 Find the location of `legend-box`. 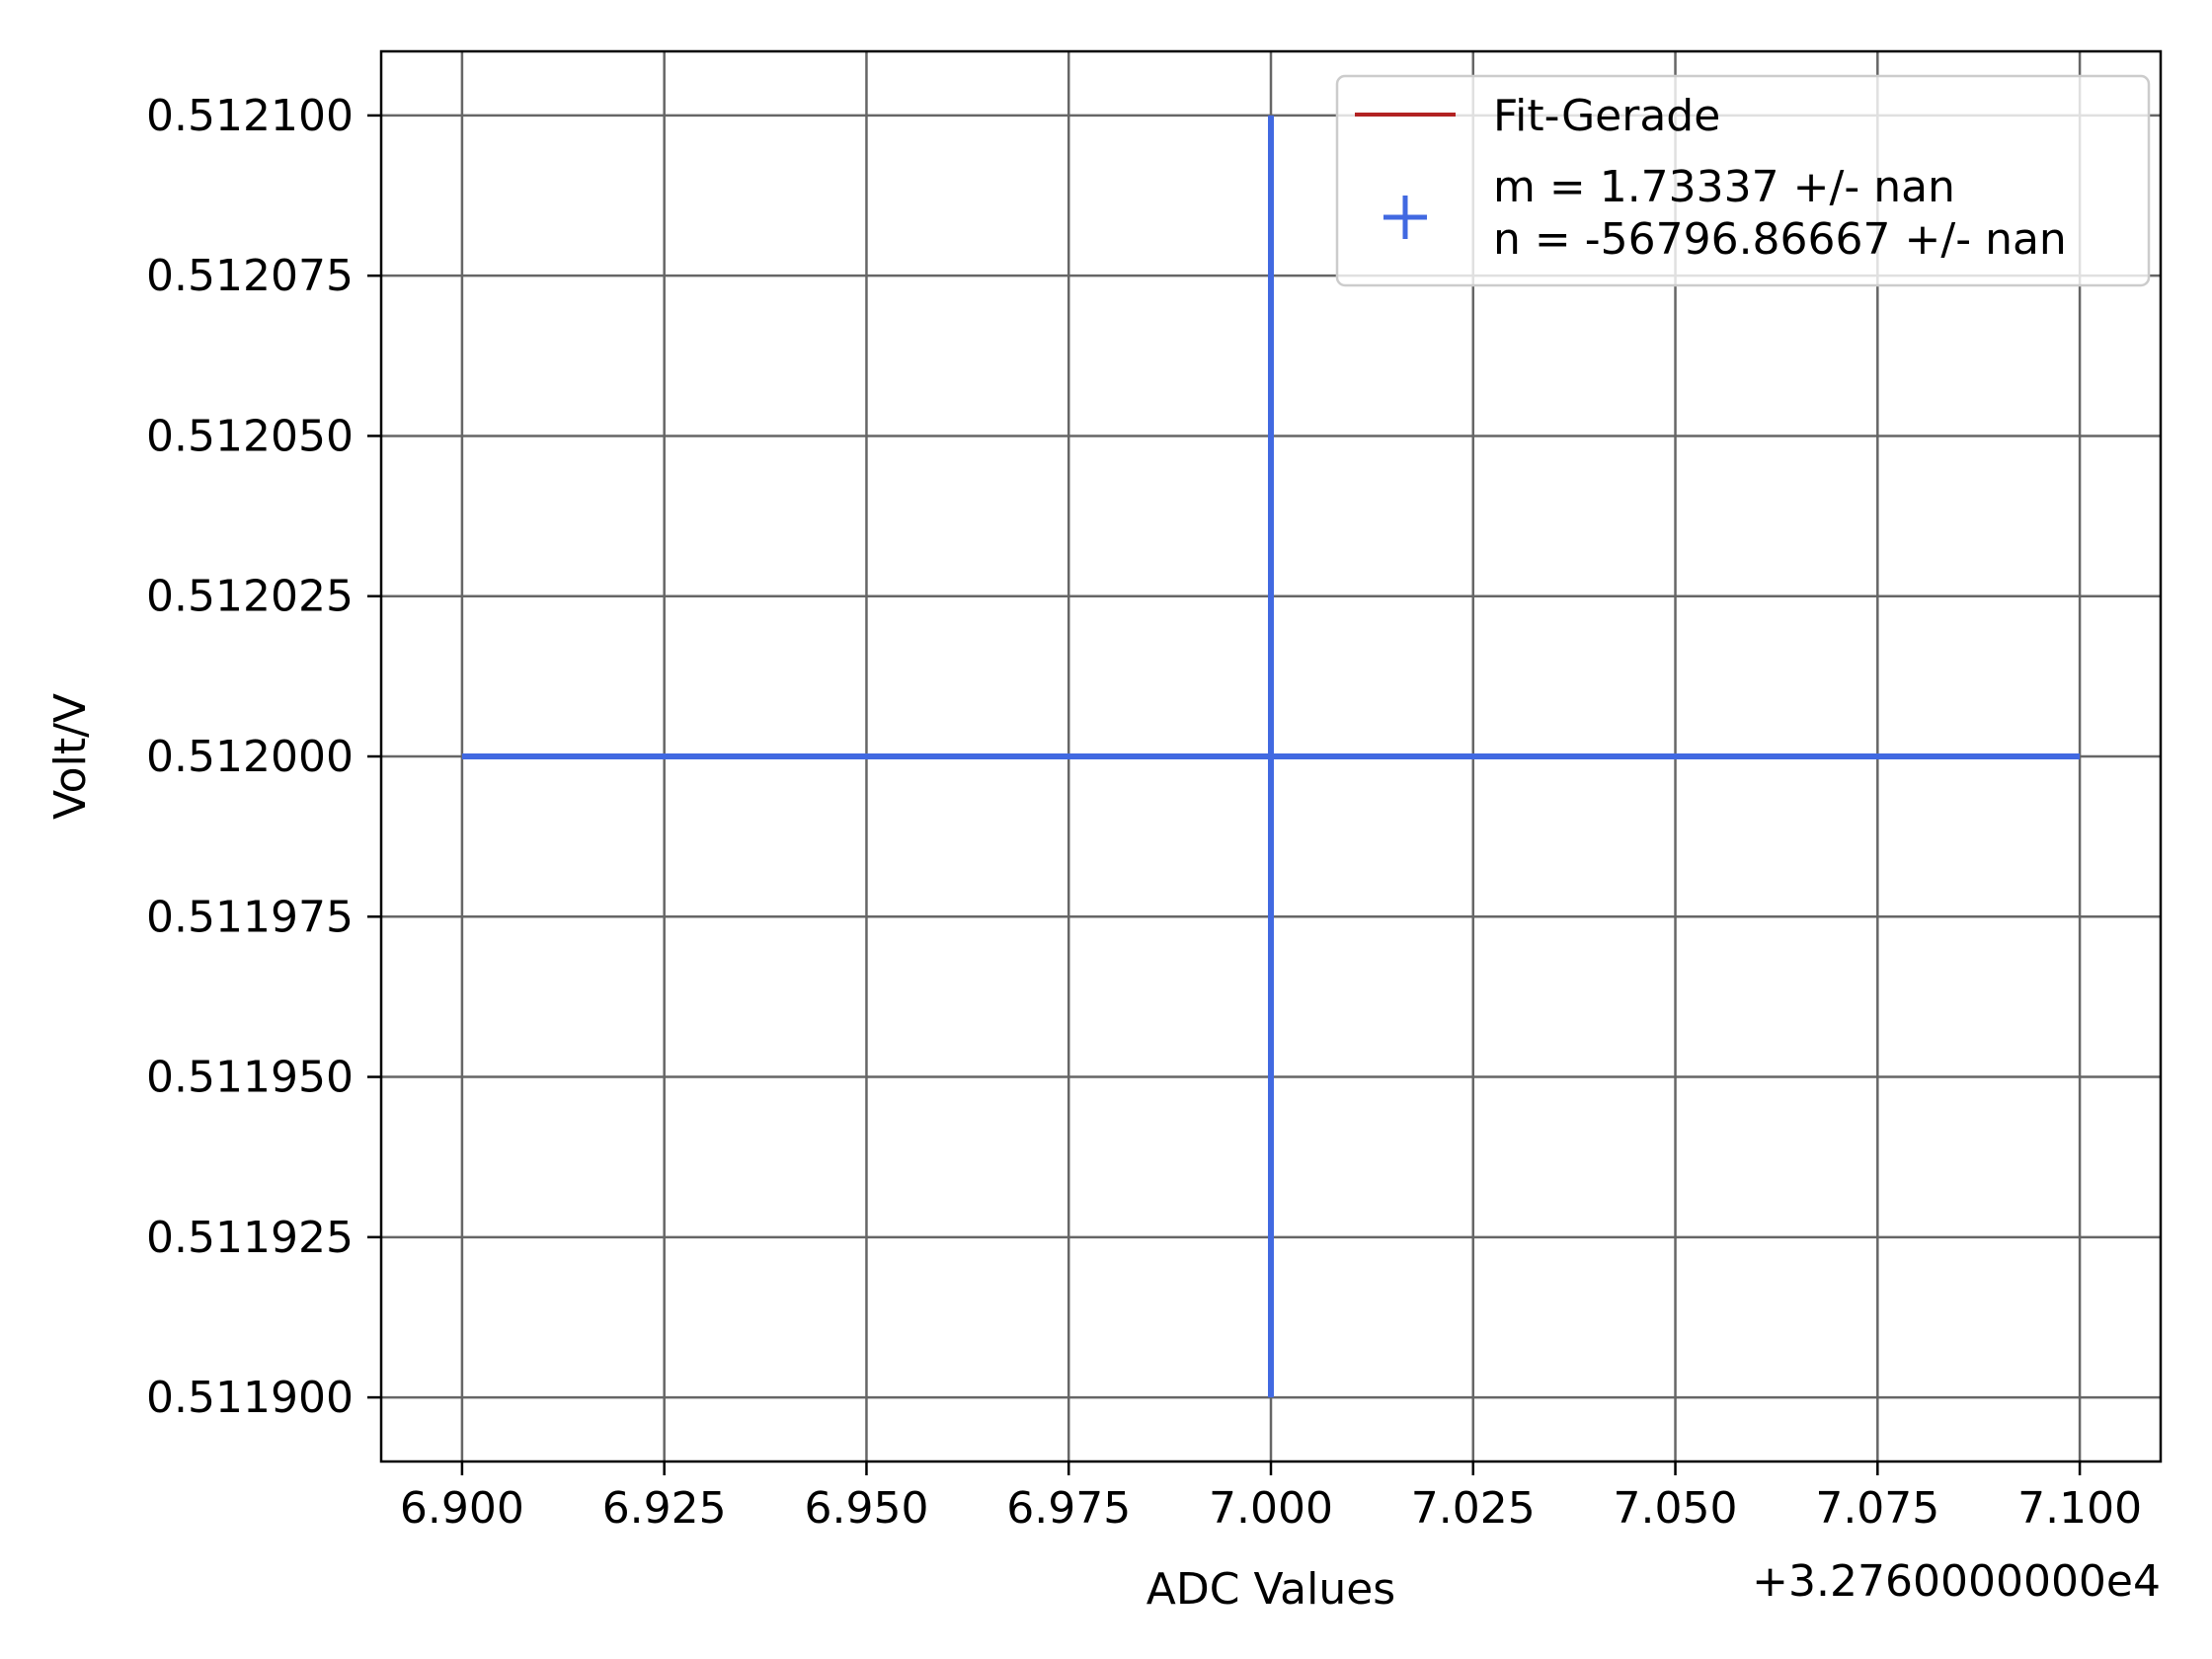

legend-box is located at coordinates (1743, 181).